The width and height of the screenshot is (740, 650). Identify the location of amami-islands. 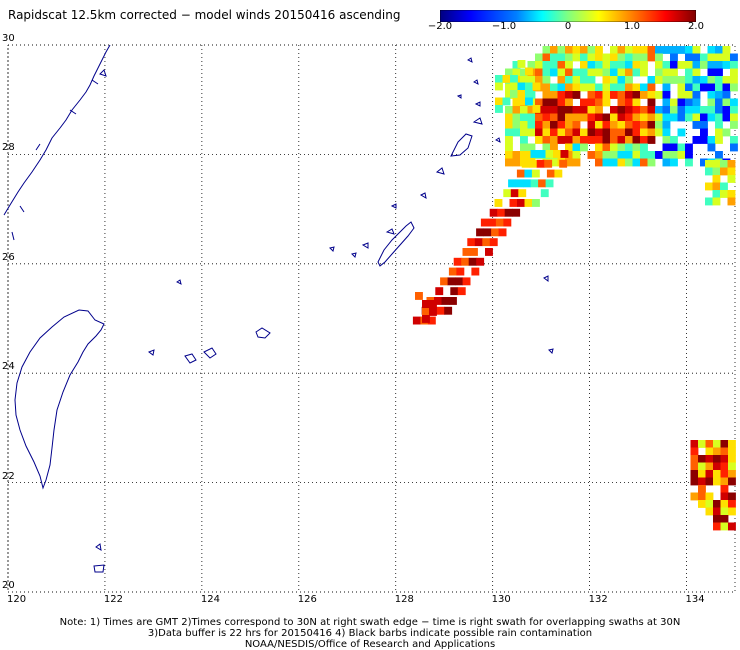
(445, 163).